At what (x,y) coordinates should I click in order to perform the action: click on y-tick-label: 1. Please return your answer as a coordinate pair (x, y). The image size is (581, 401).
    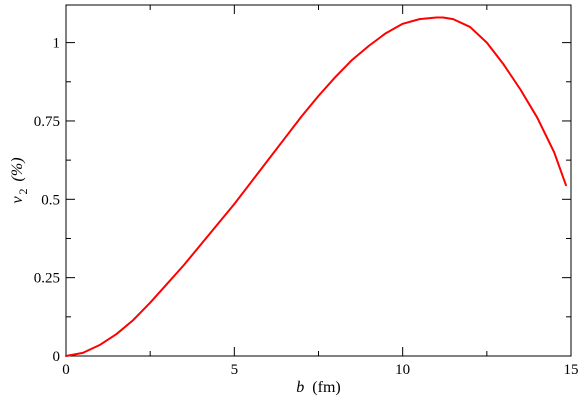
    Looking at the image, I should click on (57, 44).